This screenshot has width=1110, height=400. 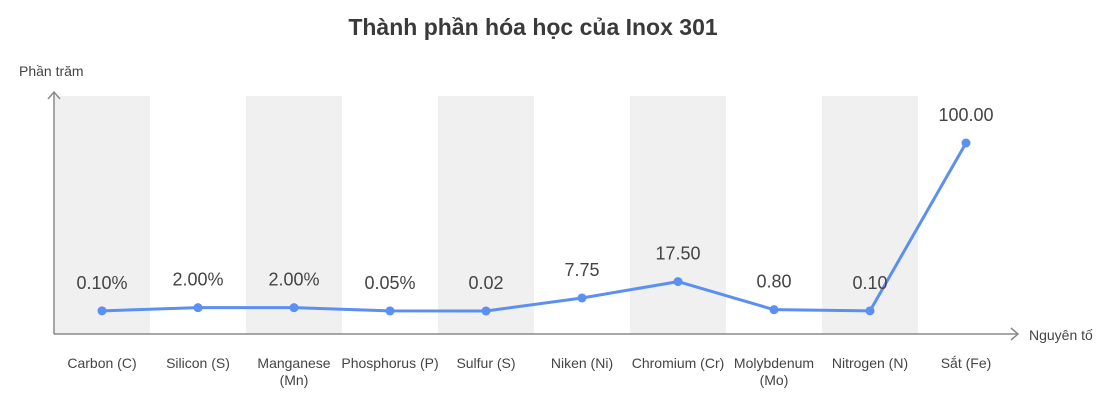 What do you see at coordinates (870, 363) in the screenshot?
I see `x-tick-label: Nitrogen (N)` at bounding box center [870, 363].